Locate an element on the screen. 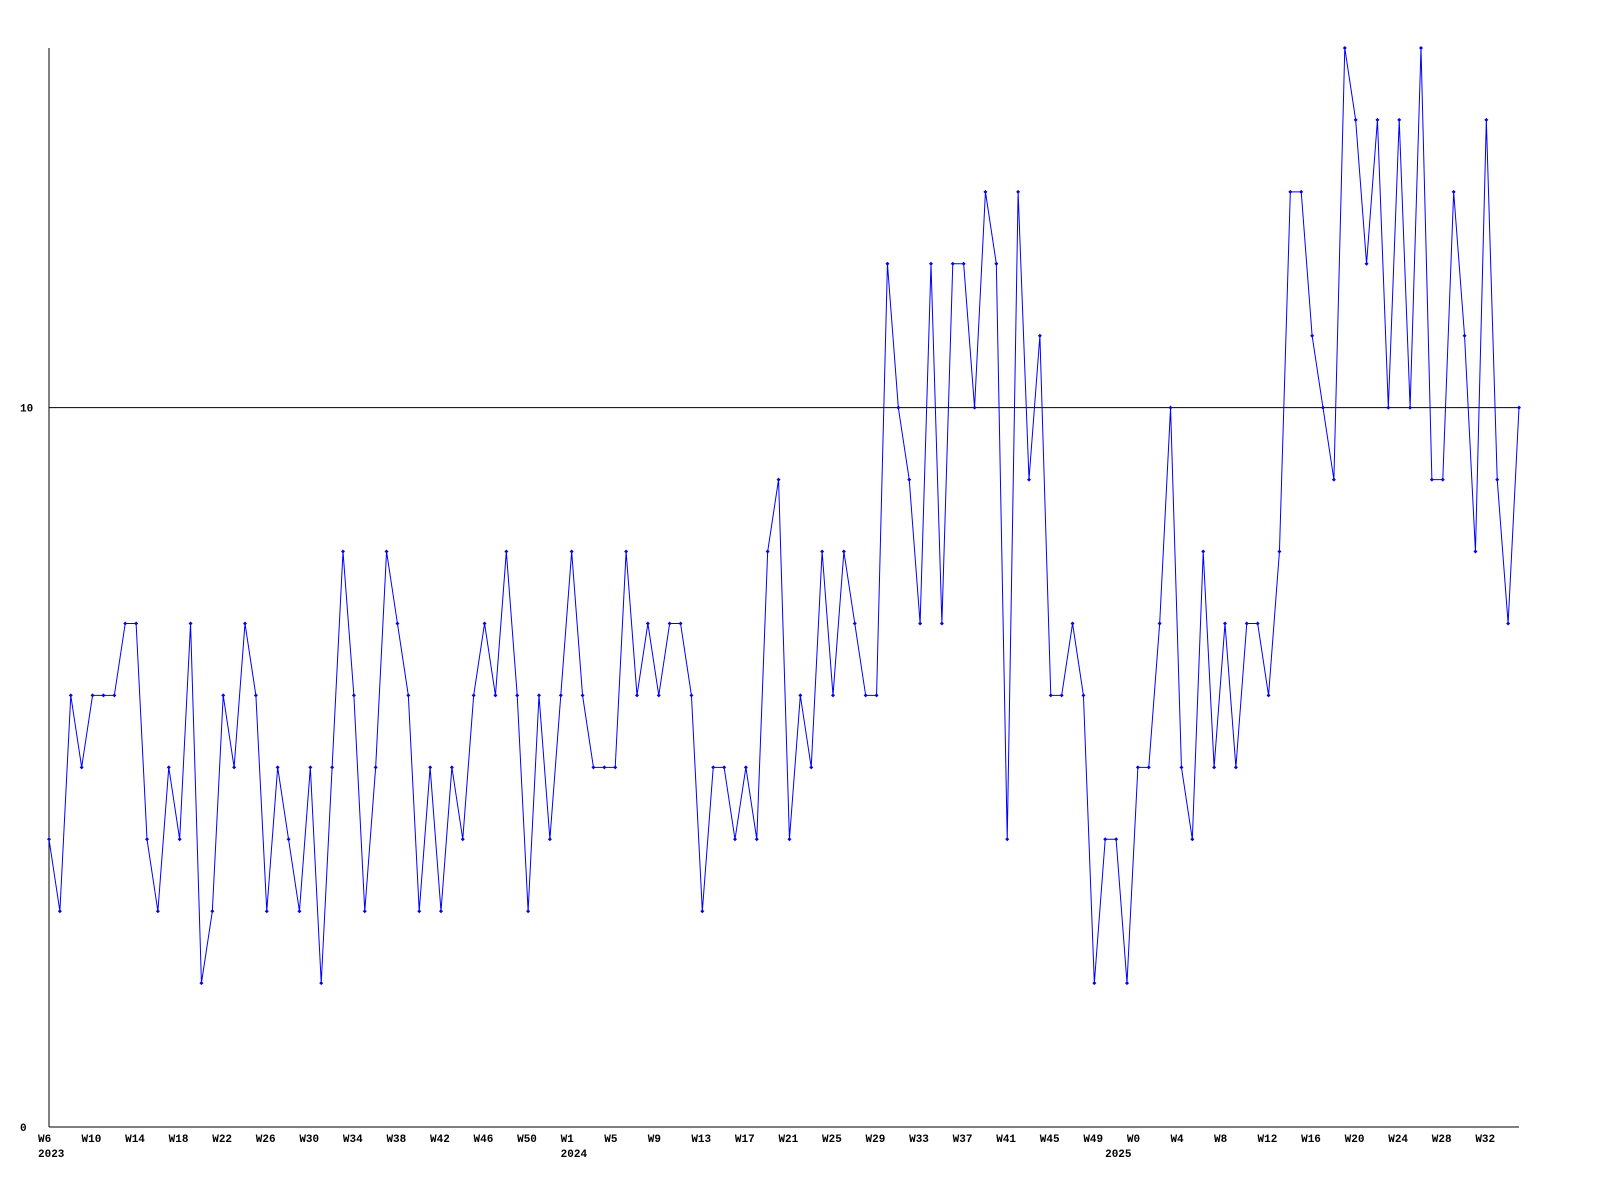 The image size is (1600, 1200). x-tick-label: W0 is located at coordinates (1133, 1140).